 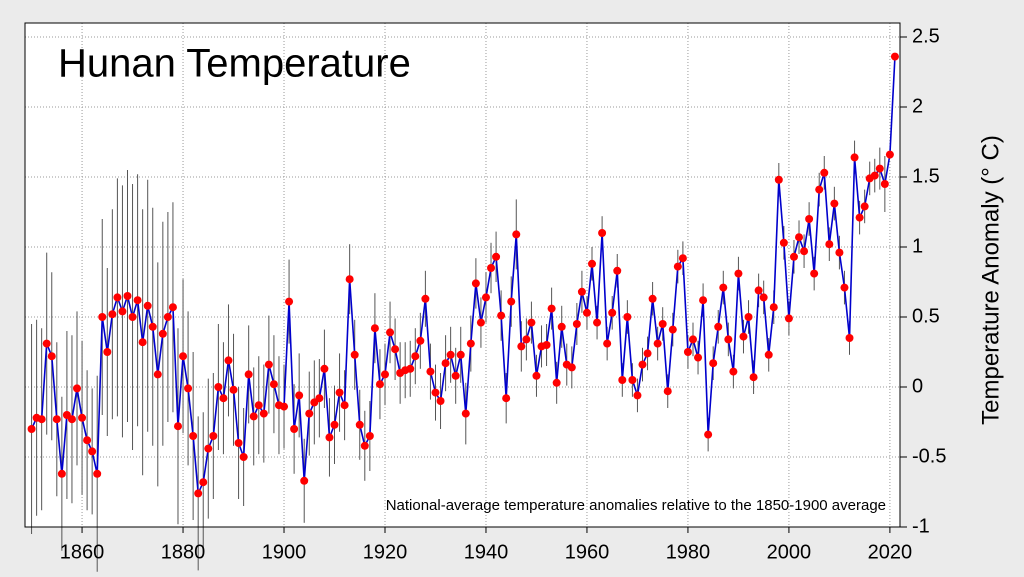 I want to click on x-tick-label: 2020, so click(x=890, y=552).